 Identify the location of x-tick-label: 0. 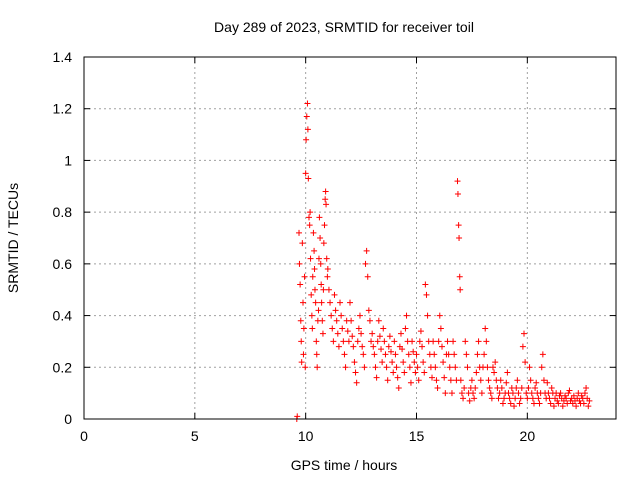
(84, 436).